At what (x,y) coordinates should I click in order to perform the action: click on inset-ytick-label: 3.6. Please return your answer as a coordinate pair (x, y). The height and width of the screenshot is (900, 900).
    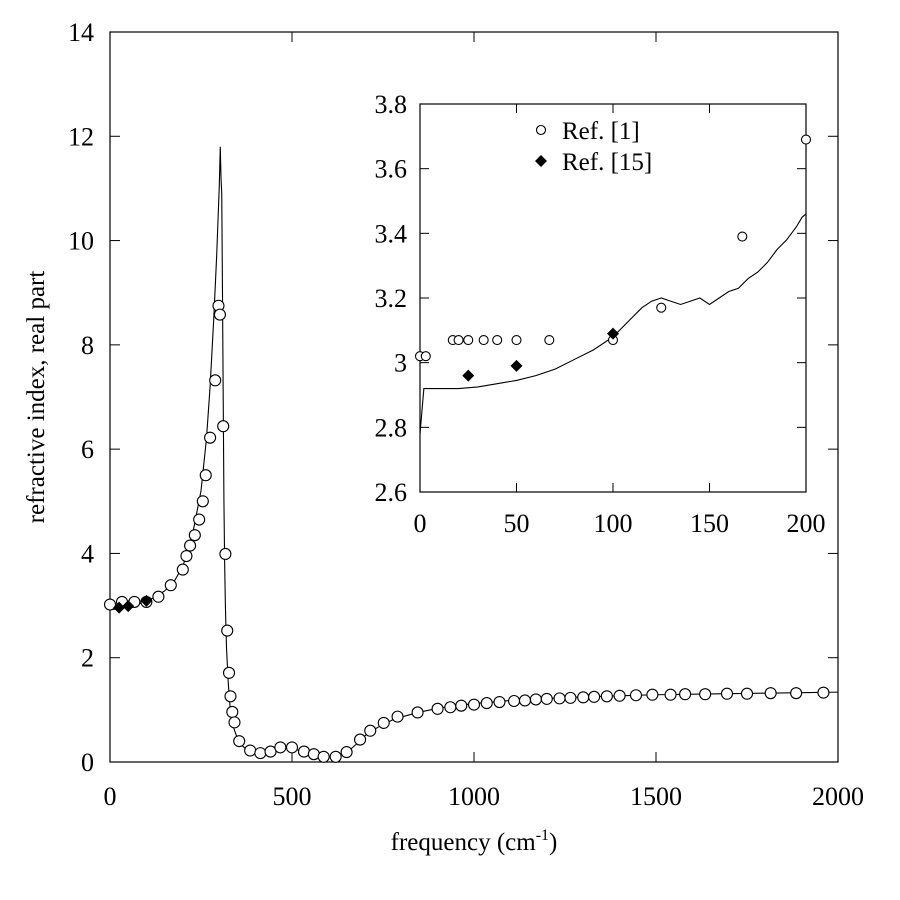
    Looking at the image, I should click on (391, 169).